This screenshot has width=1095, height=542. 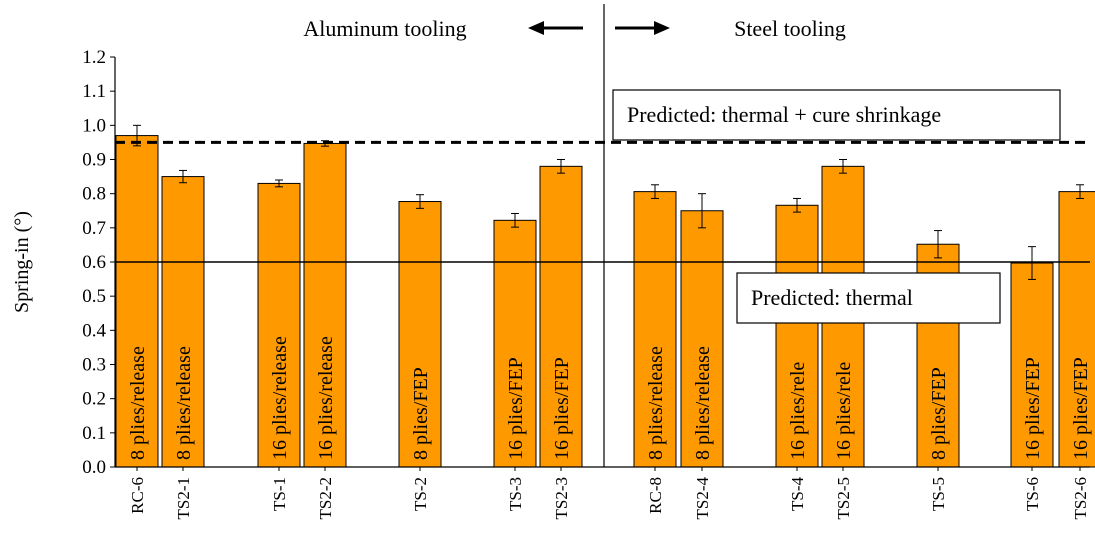 What do you see at coordinates (94, 433) in the screenshot?
I see `y-tick-label: 0.1` at bounding box center [94, 433].